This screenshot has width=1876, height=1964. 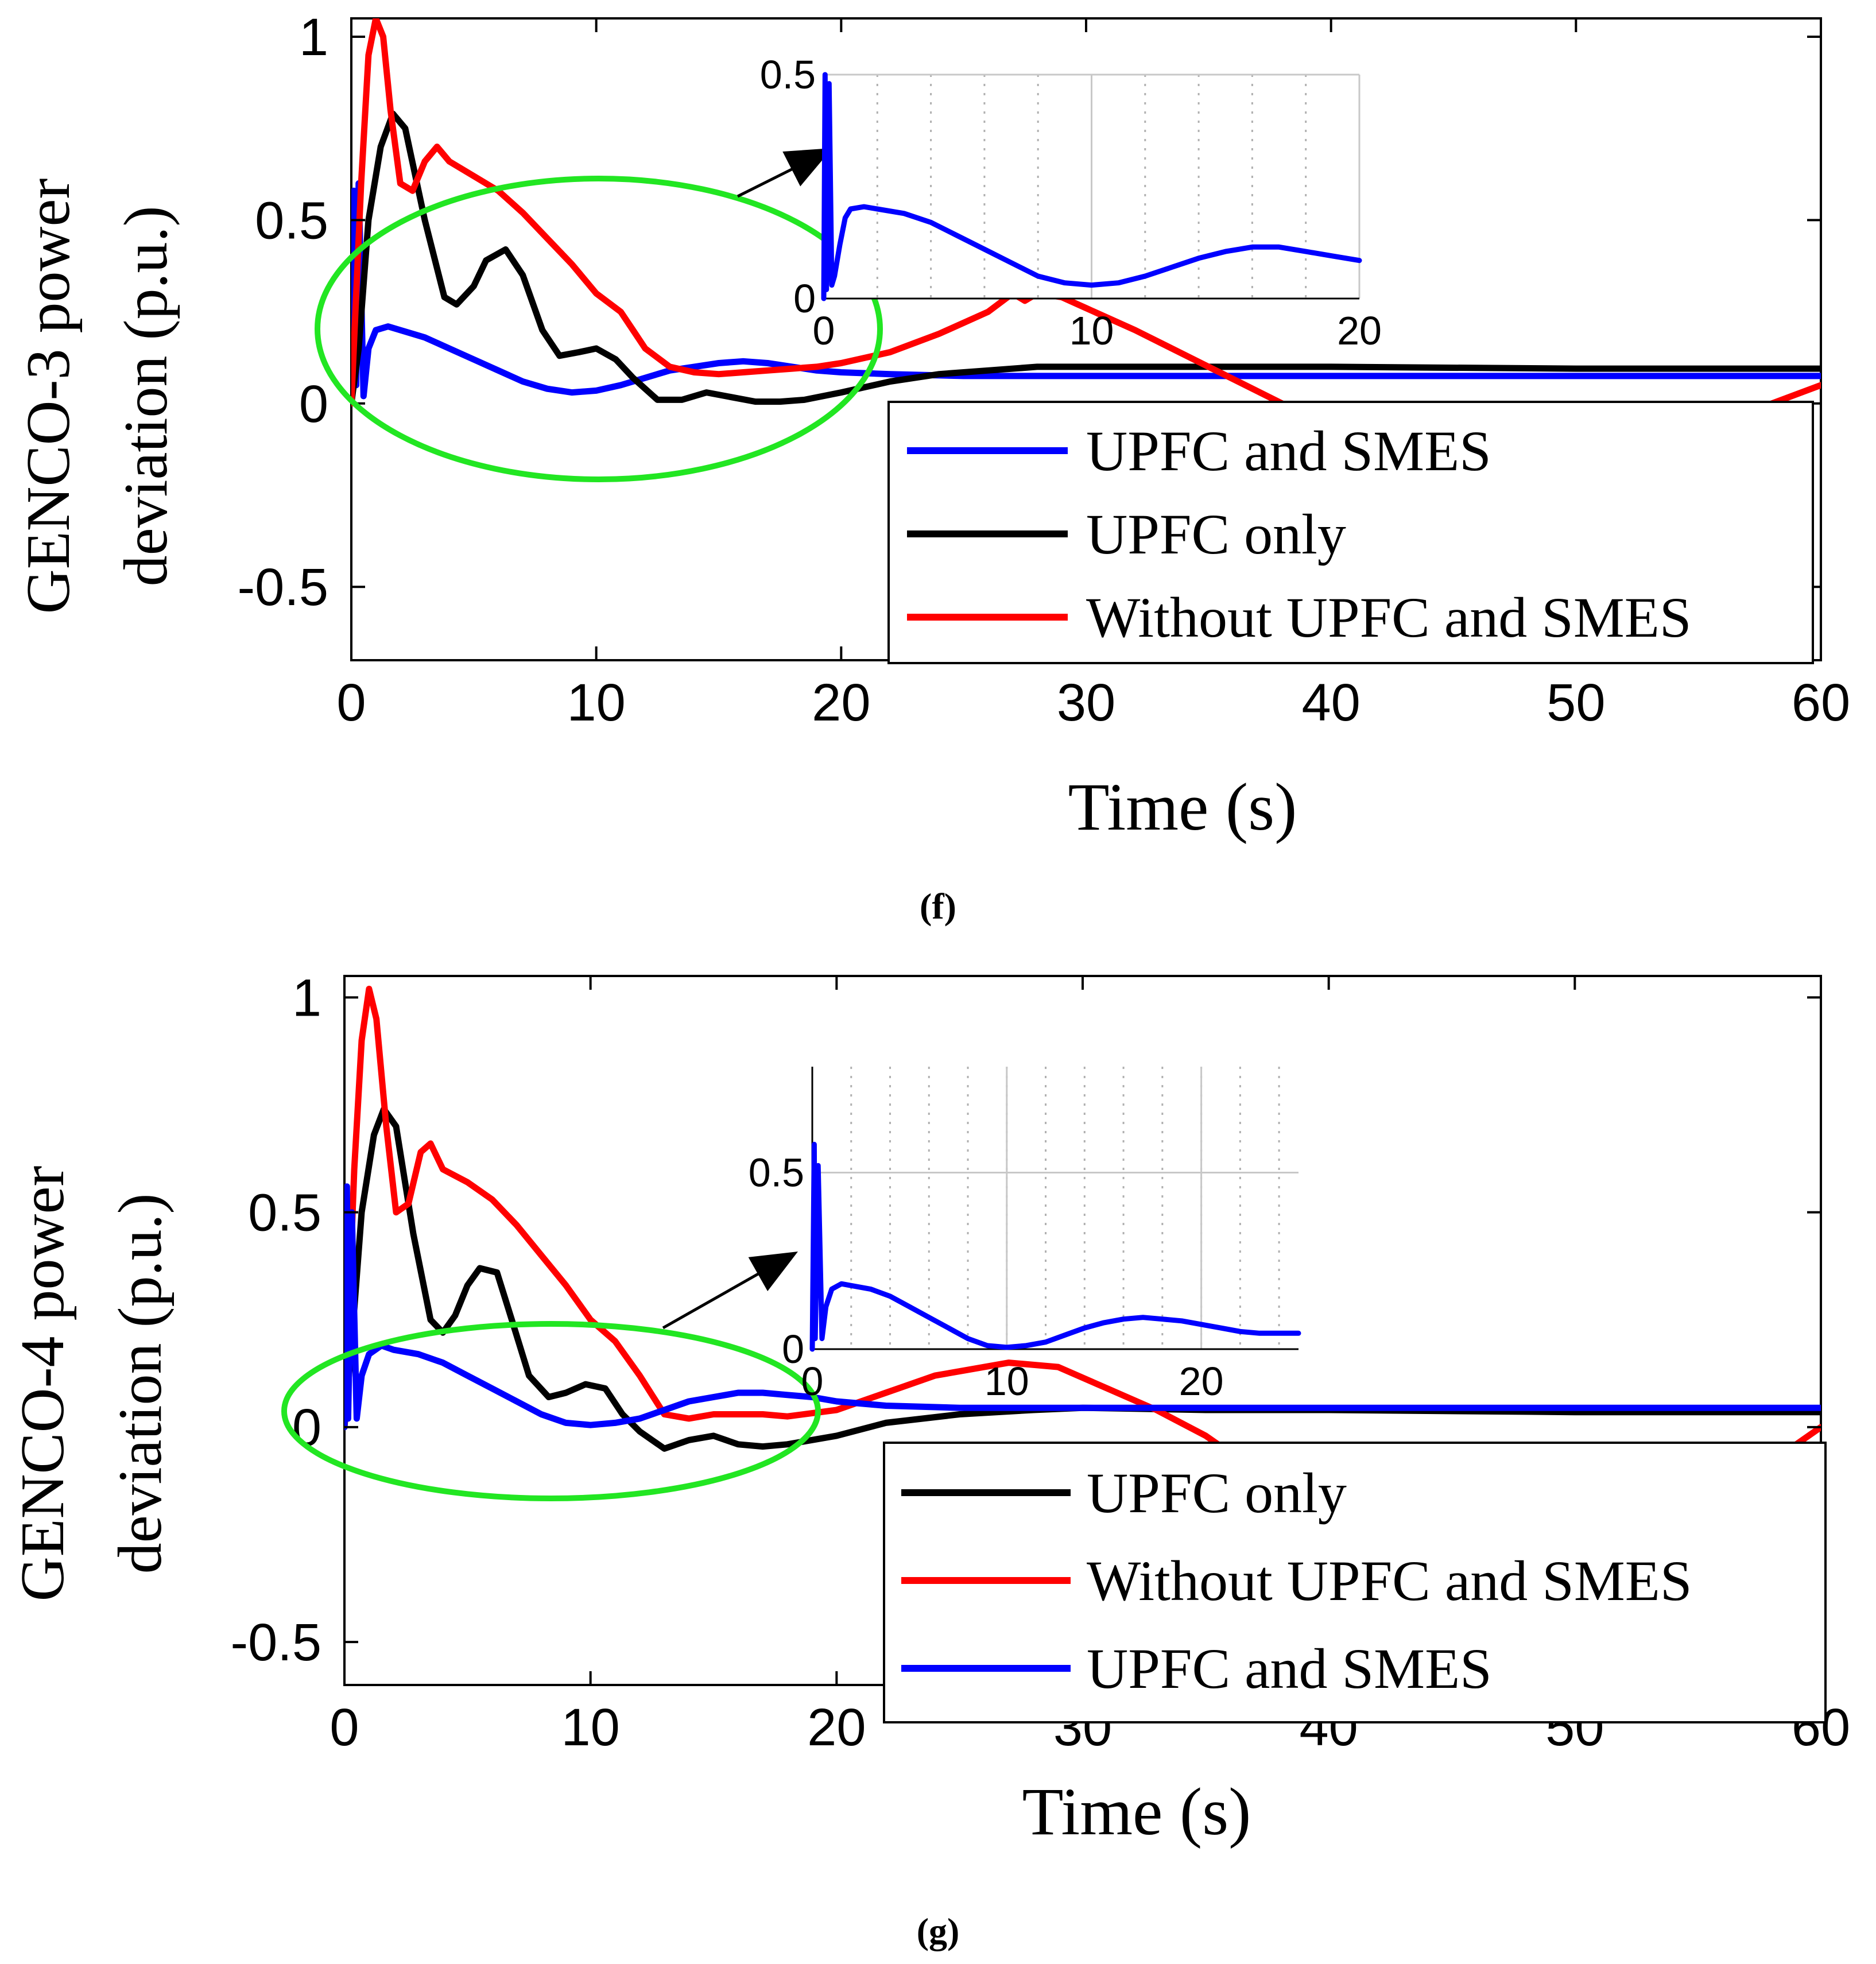 What do you see at coordinates (313, 404) in the screenshot?
I see `y-tick-label: 0` at bounding box center [313, 404].